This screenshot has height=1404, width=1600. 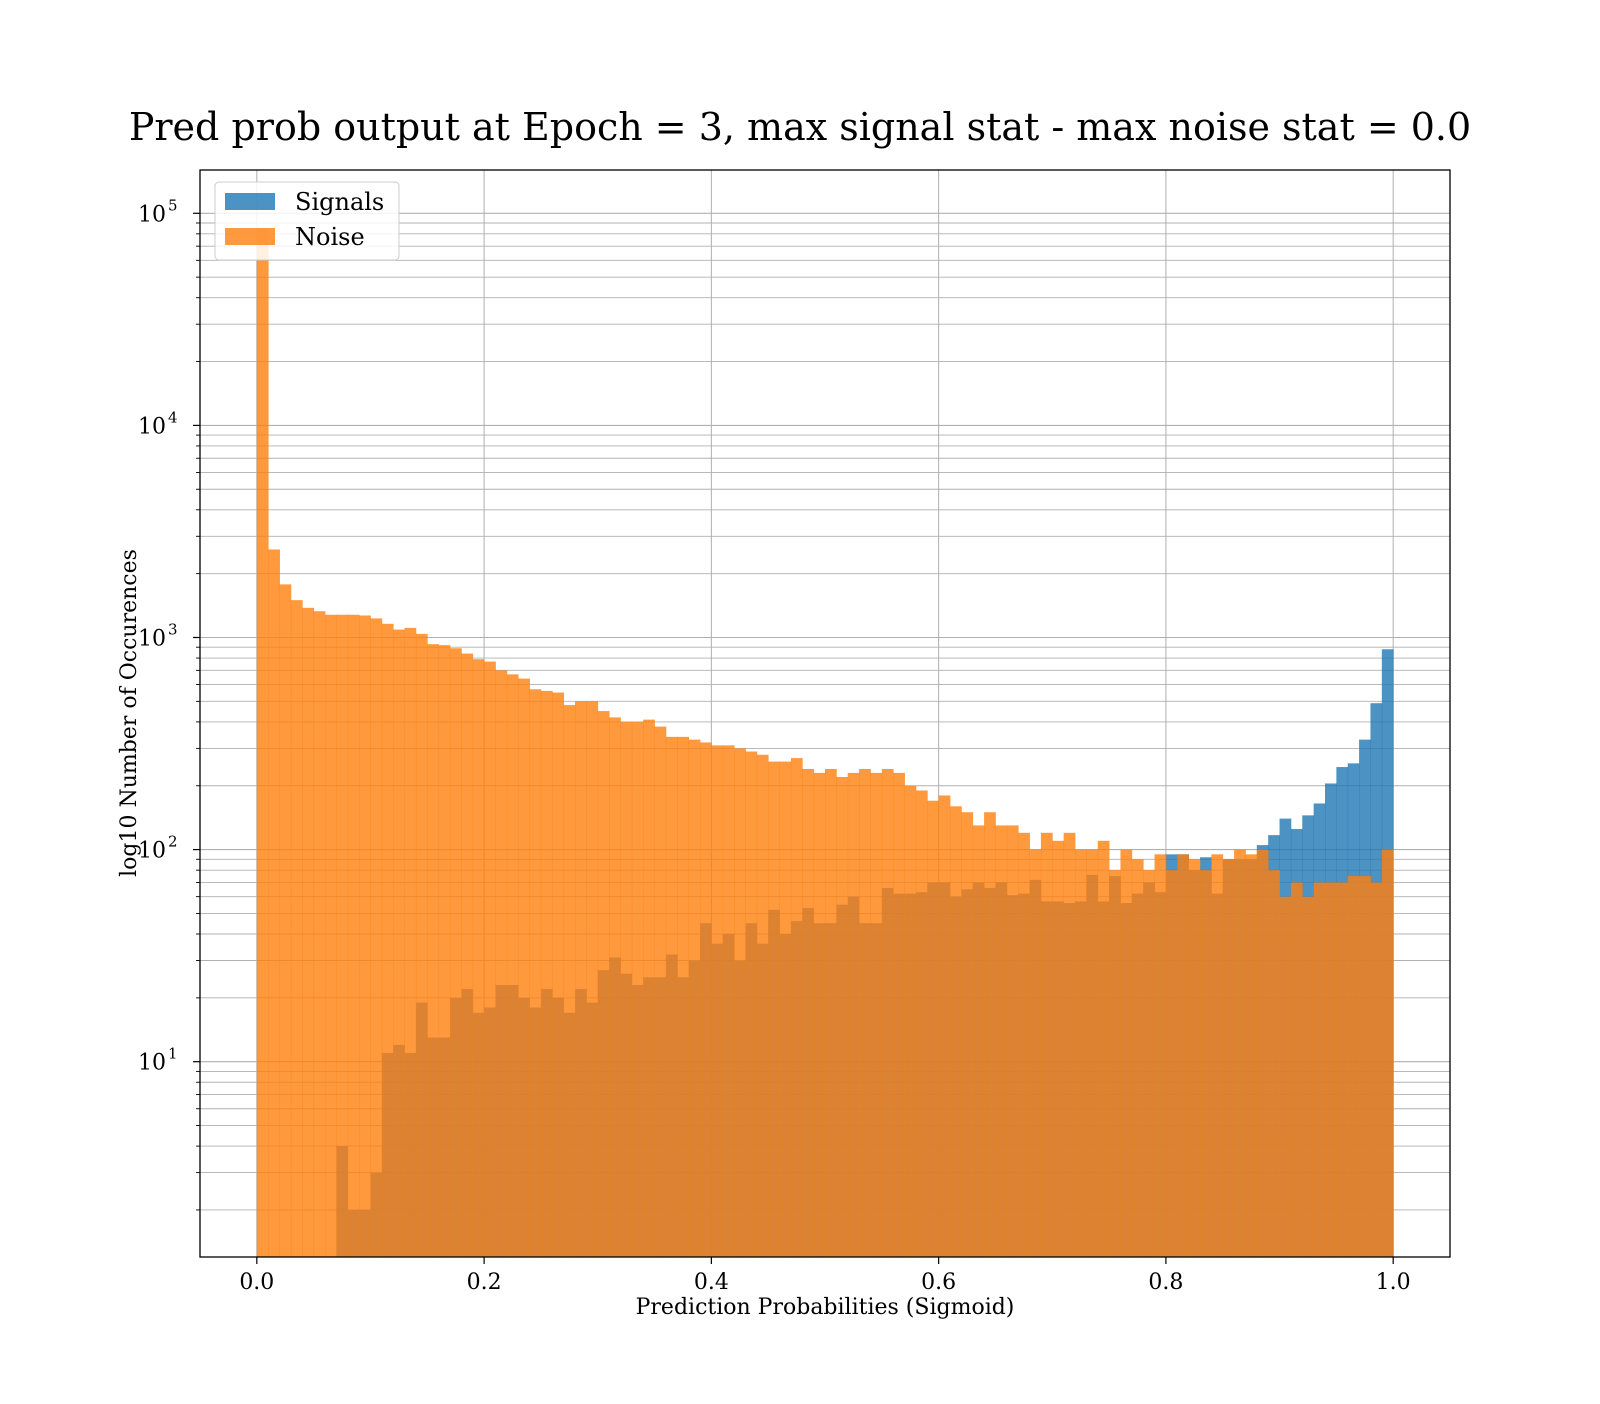 I want to click on x-tick-label: 0.0, so click(x=256, y=1282).